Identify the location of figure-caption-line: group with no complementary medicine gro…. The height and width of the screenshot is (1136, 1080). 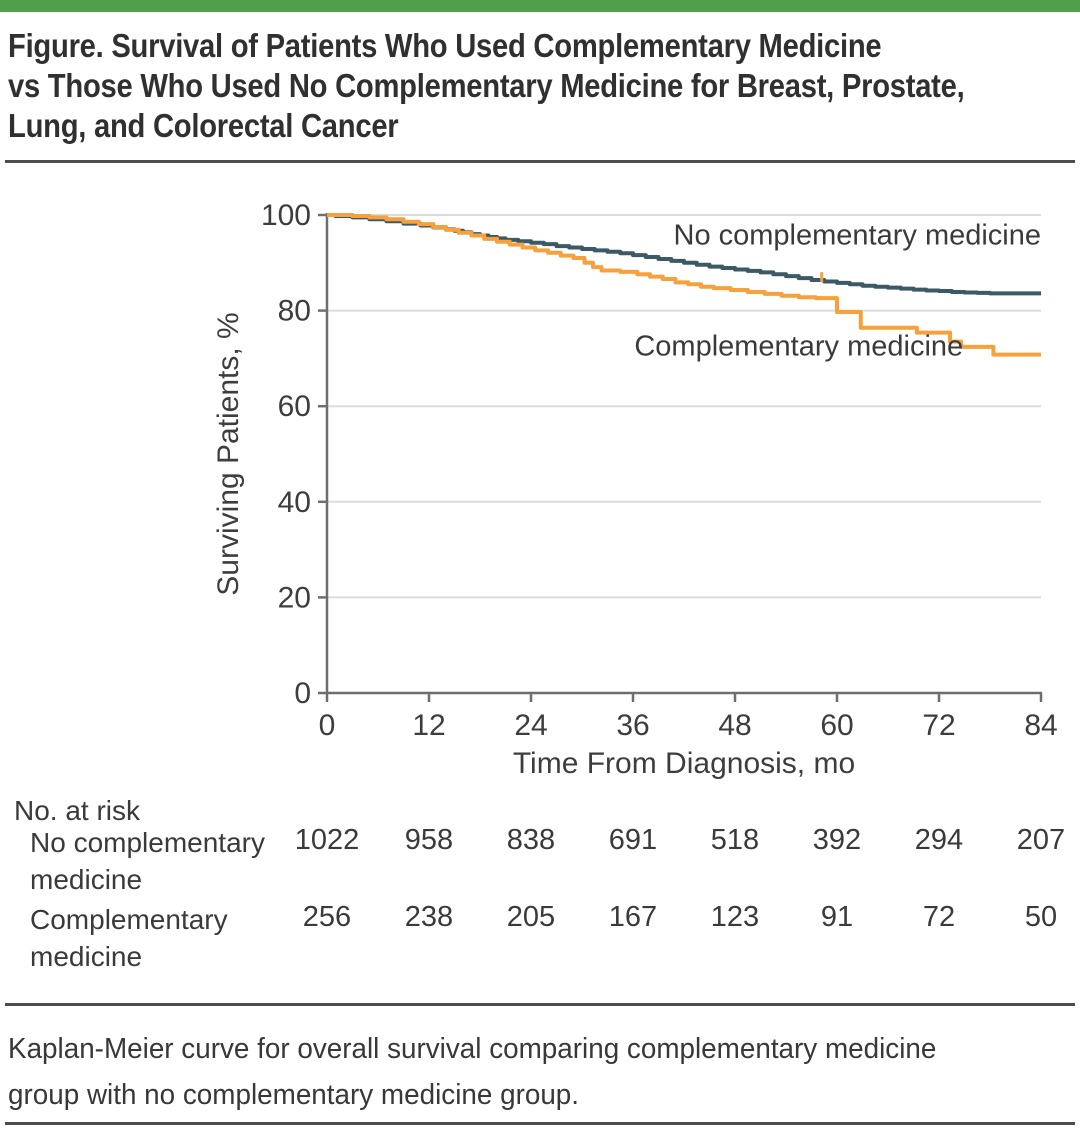
(294, 1095).